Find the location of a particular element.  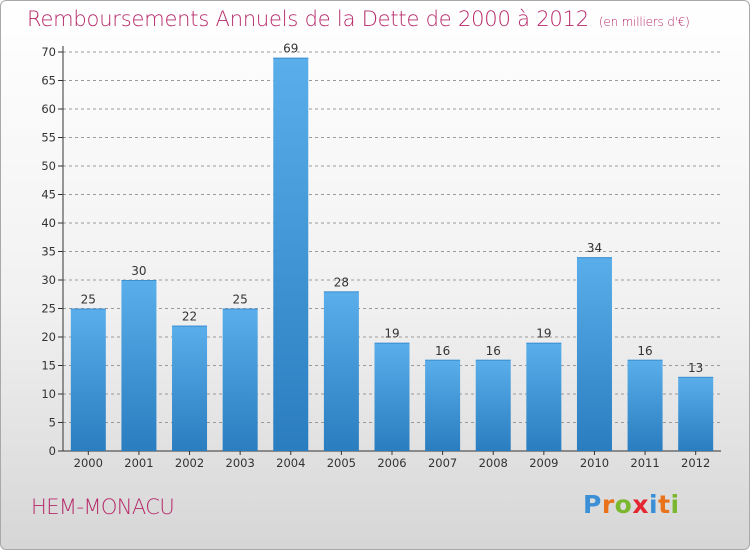

bar-2011 is located at coordinates (645, 405).